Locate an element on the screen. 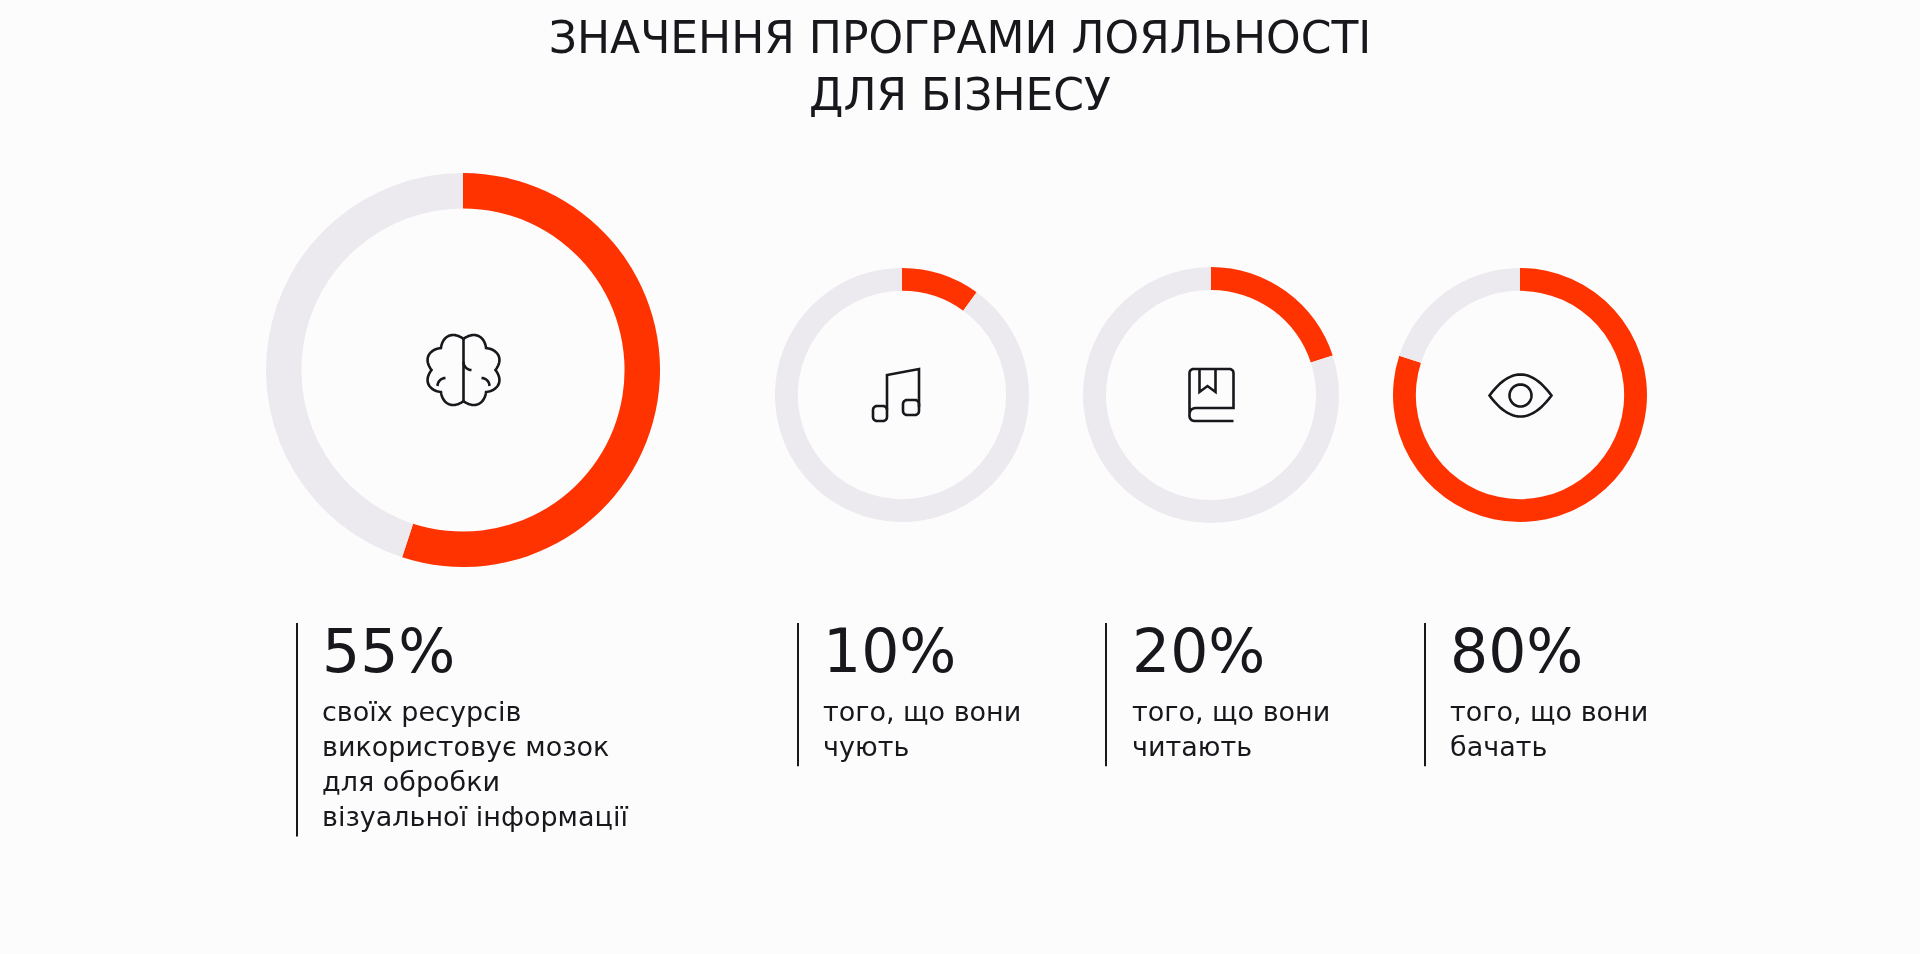 This screenshot has height=954, width=1920. text: ЗНАЧЕННЯ ПРОГРАМИ ЛОЯЛЬНОСТІ ДЛЯ БІЗНЕСУ is located at coordinates (960, 65).